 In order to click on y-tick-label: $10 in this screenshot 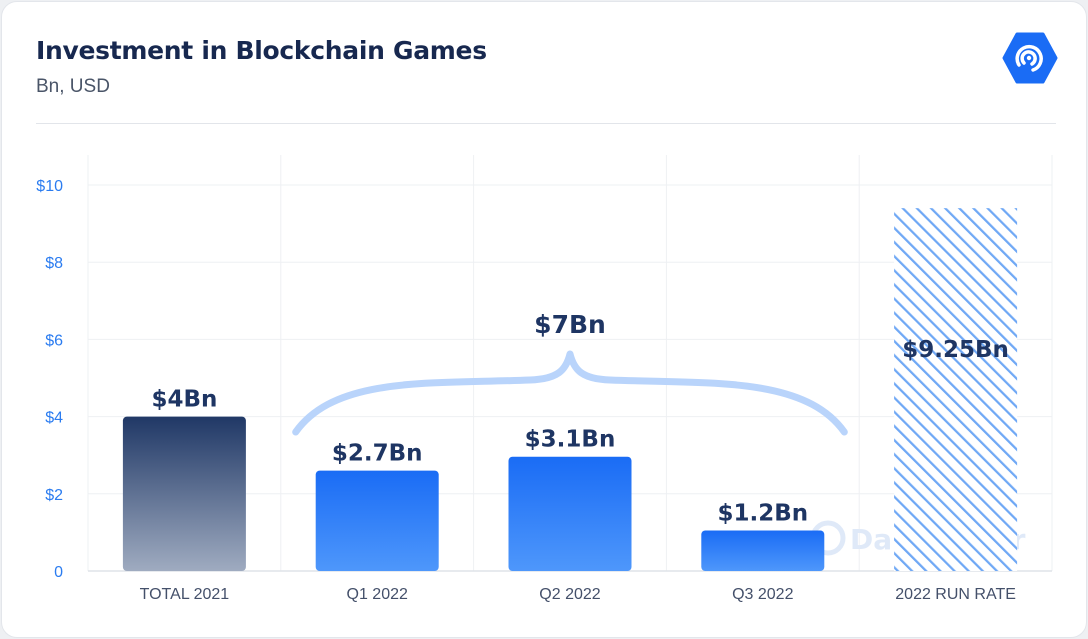, I will do `click(49, 186)`.